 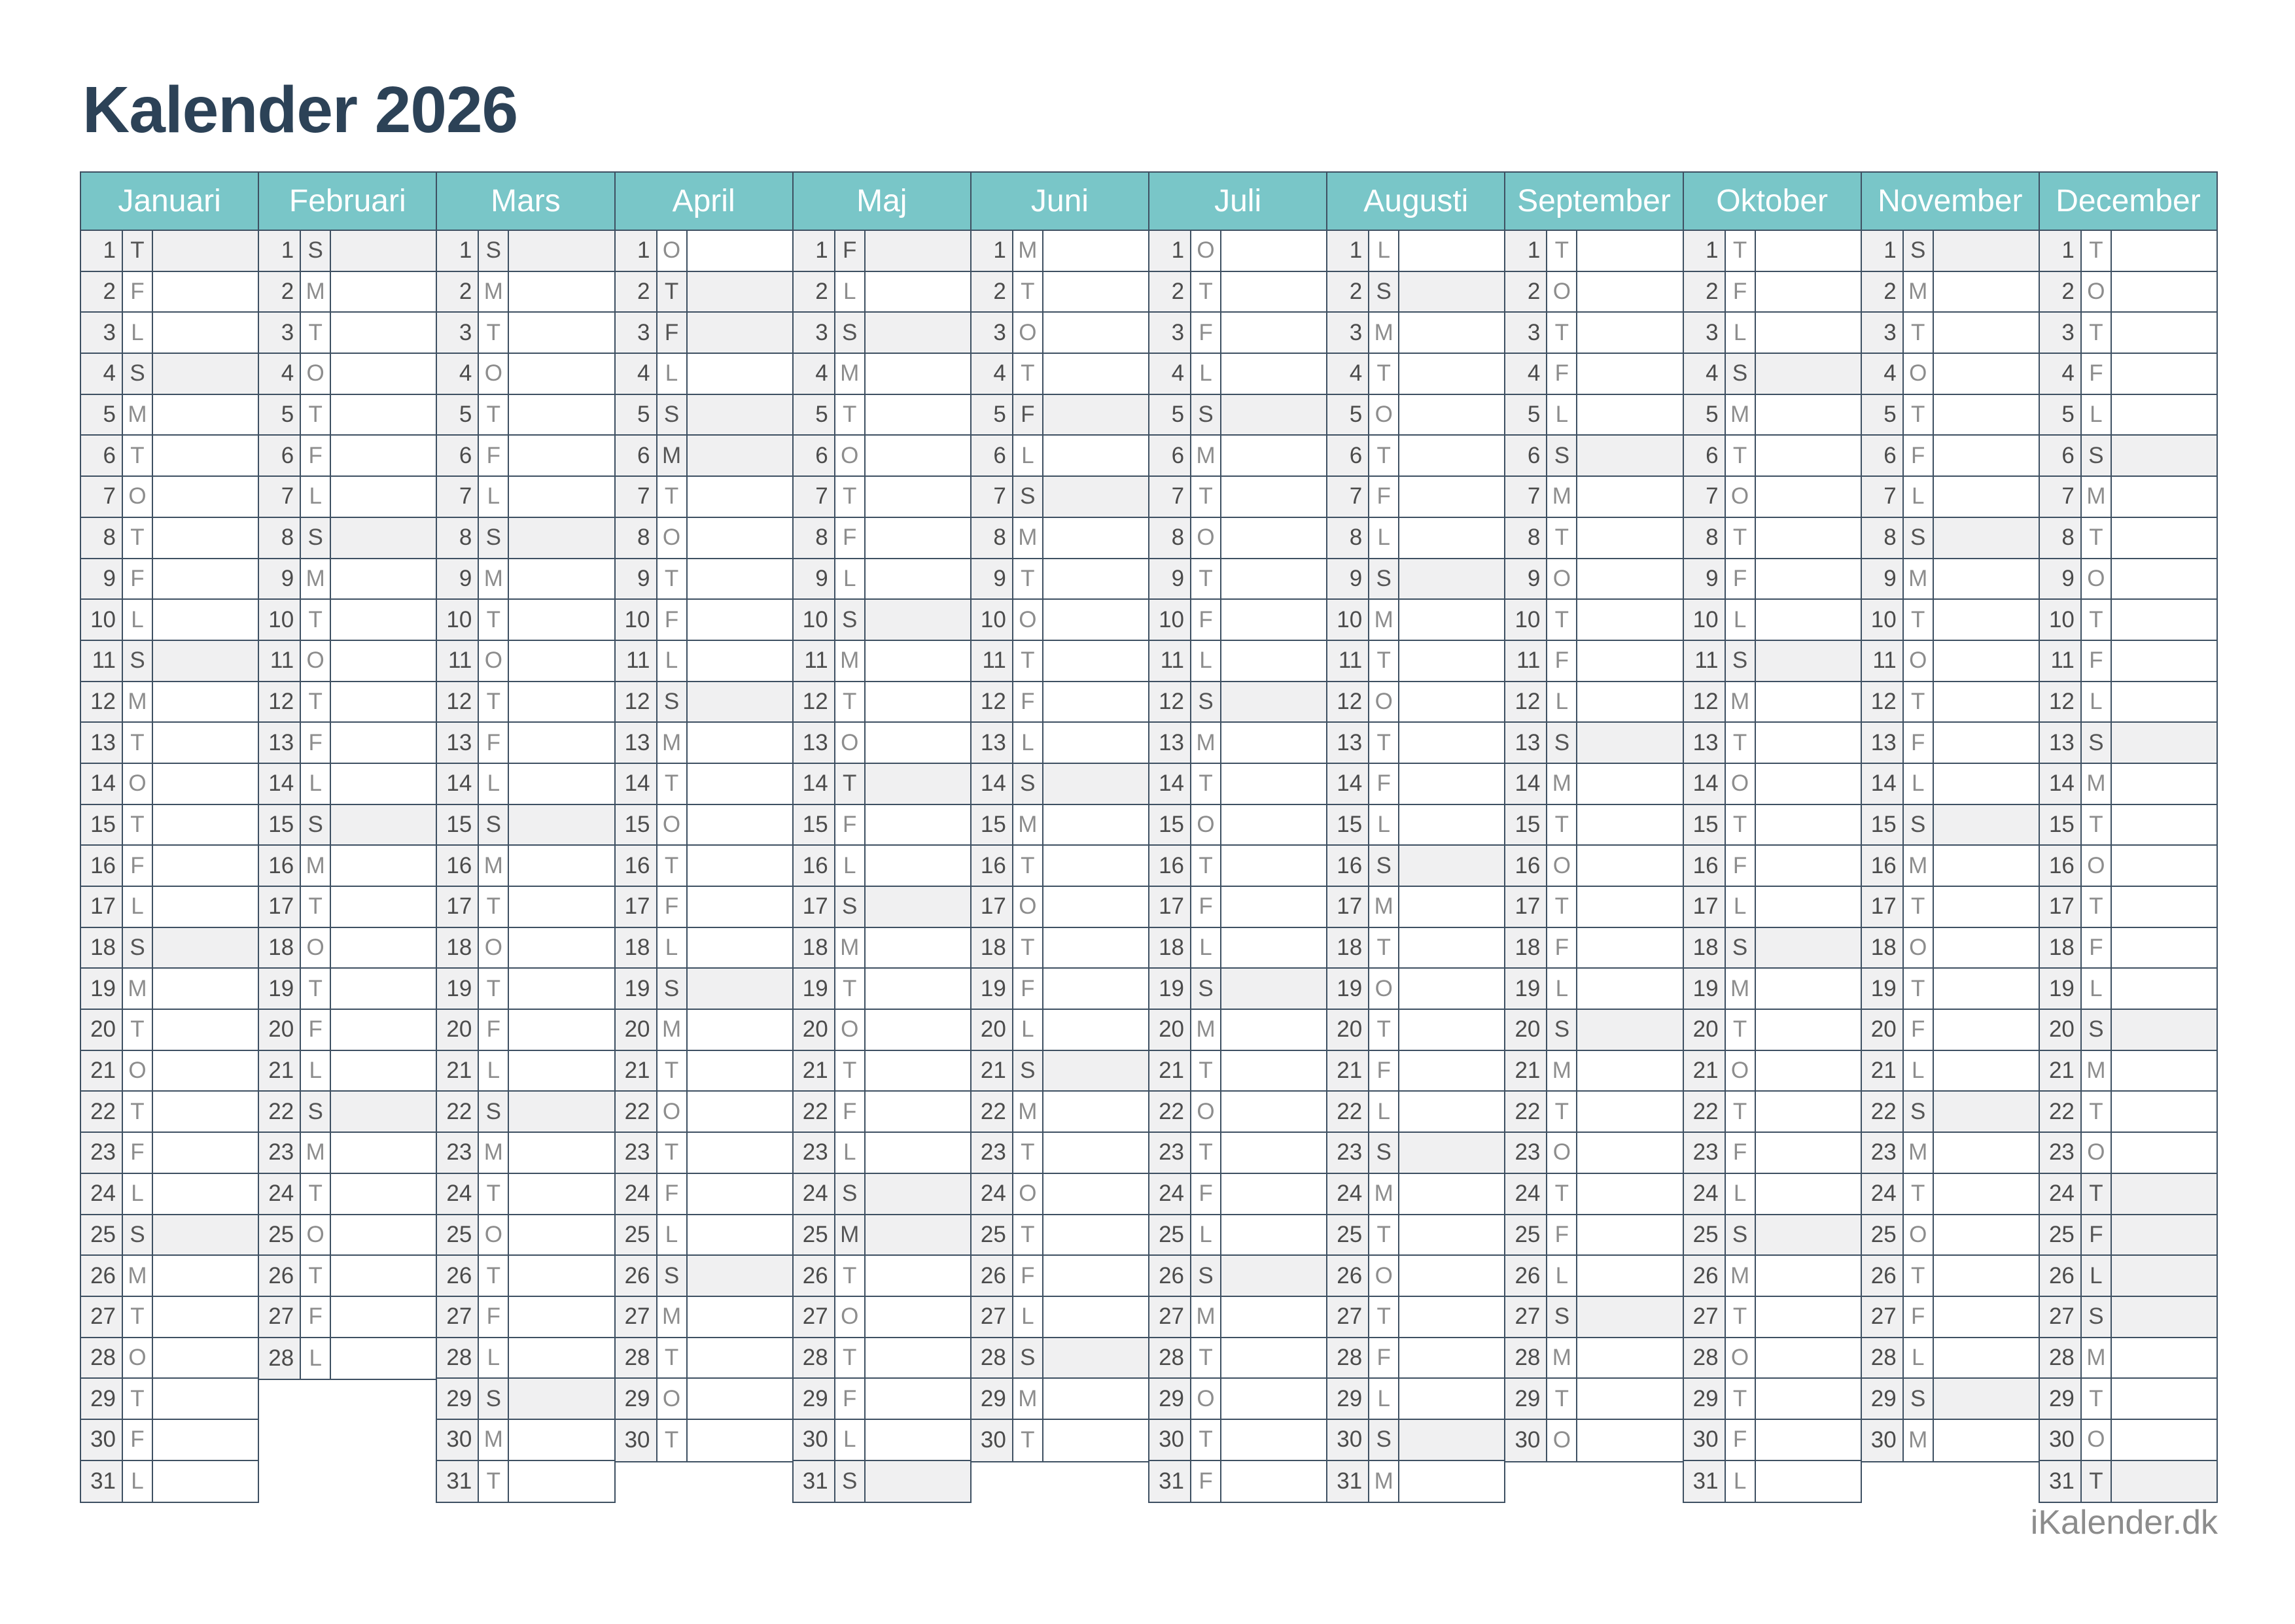 I want to click on day-row: 21 M, so click(x=1594, y=1071).